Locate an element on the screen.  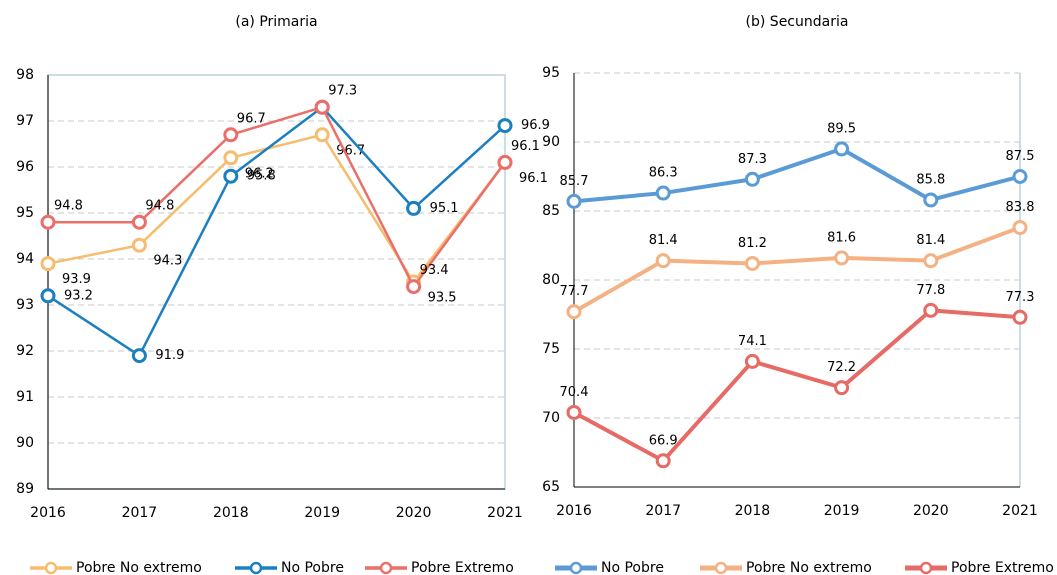
y-tick-label: 65 is located at coordinates (551, 487).